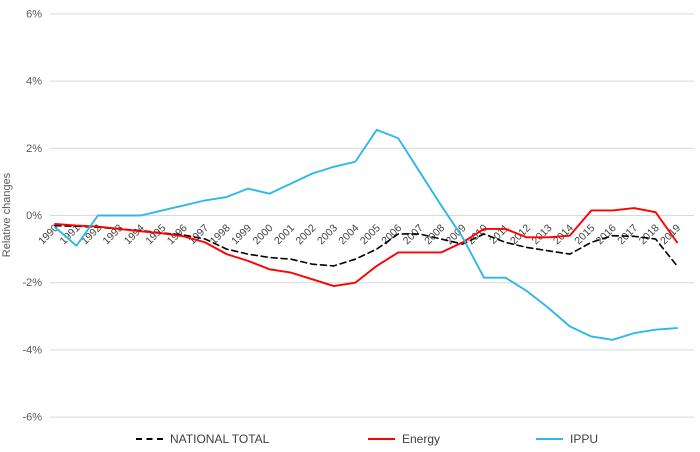  Describe the element at coordinates (381, 439) in the screenshot. I see `red-line-swatch-icon` at that location.